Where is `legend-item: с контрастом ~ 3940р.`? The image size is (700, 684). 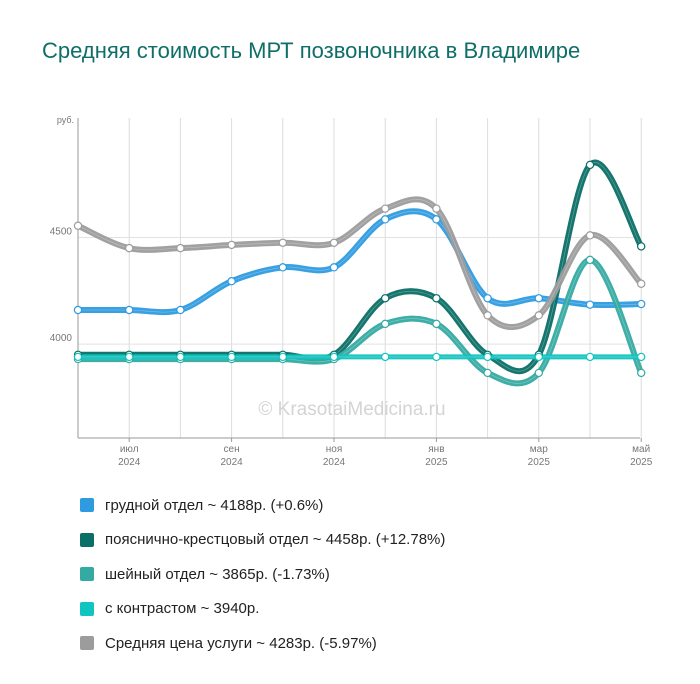
legend-item: с контрастом ~ 3940р. is located at coordinates (262, 609).